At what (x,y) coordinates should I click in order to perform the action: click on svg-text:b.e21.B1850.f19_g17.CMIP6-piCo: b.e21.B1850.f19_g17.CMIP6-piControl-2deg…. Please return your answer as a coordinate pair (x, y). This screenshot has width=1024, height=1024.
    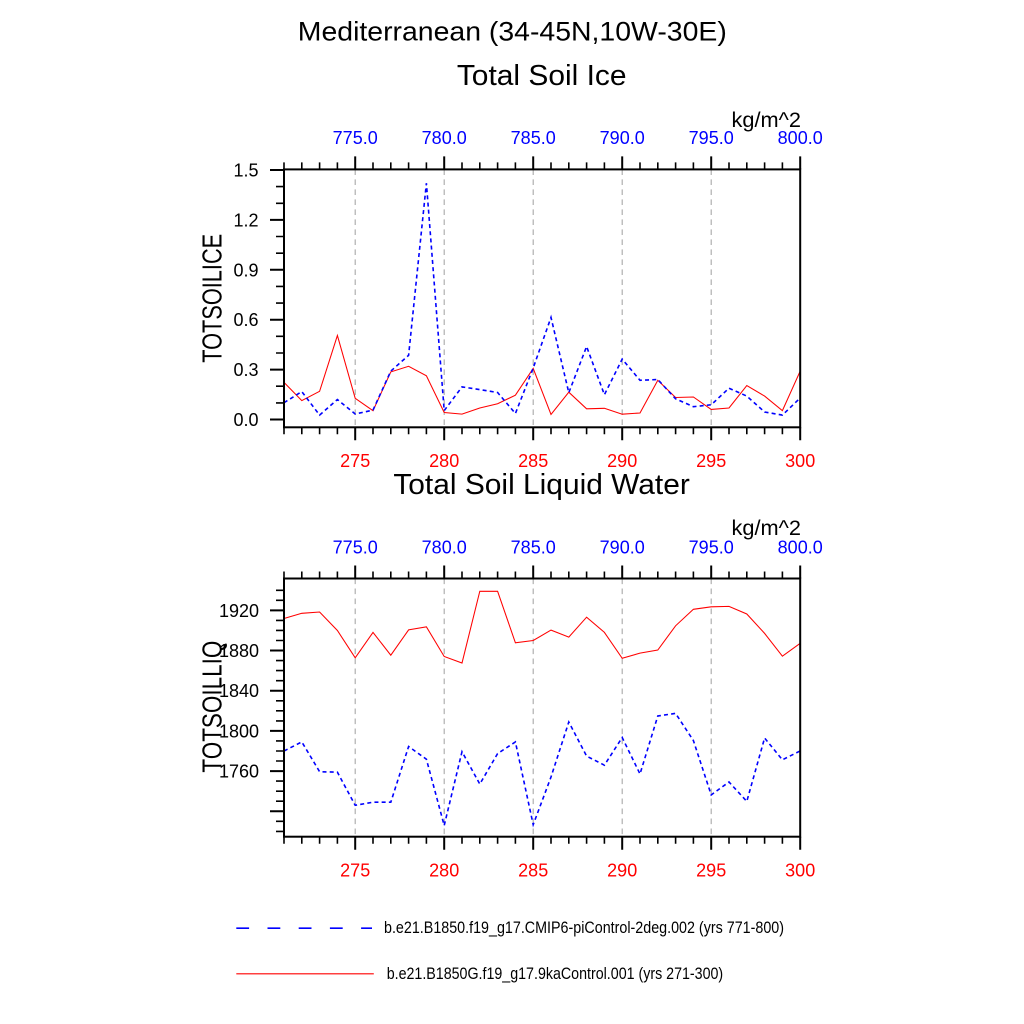
    Looking at the image, I should click on (584, 927).